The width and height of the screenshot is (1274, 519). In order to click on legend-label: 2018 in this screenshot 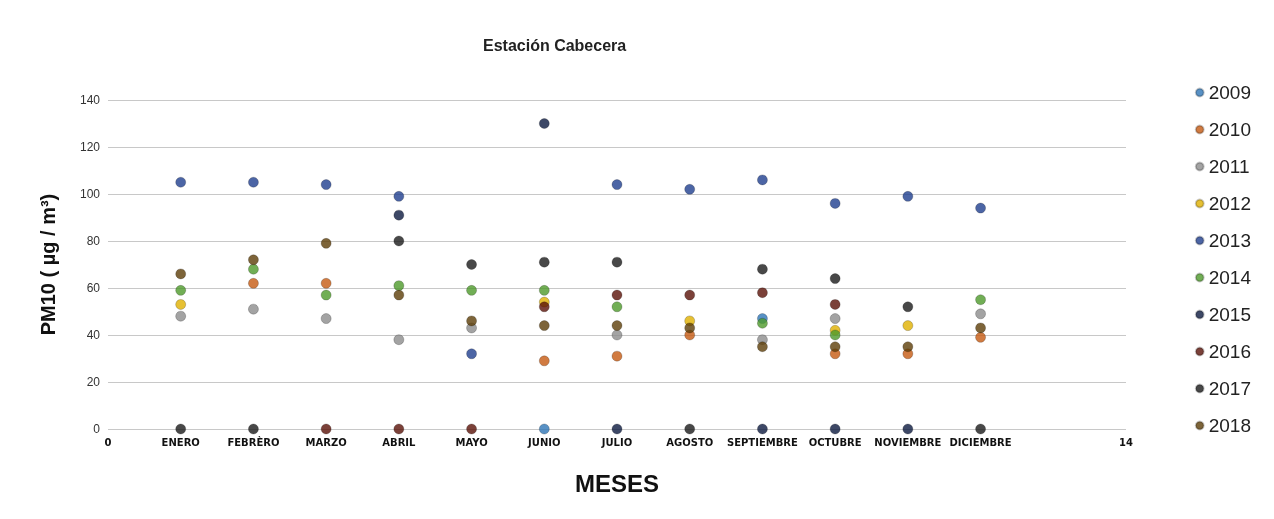, I will do `click(1230, 425)`.